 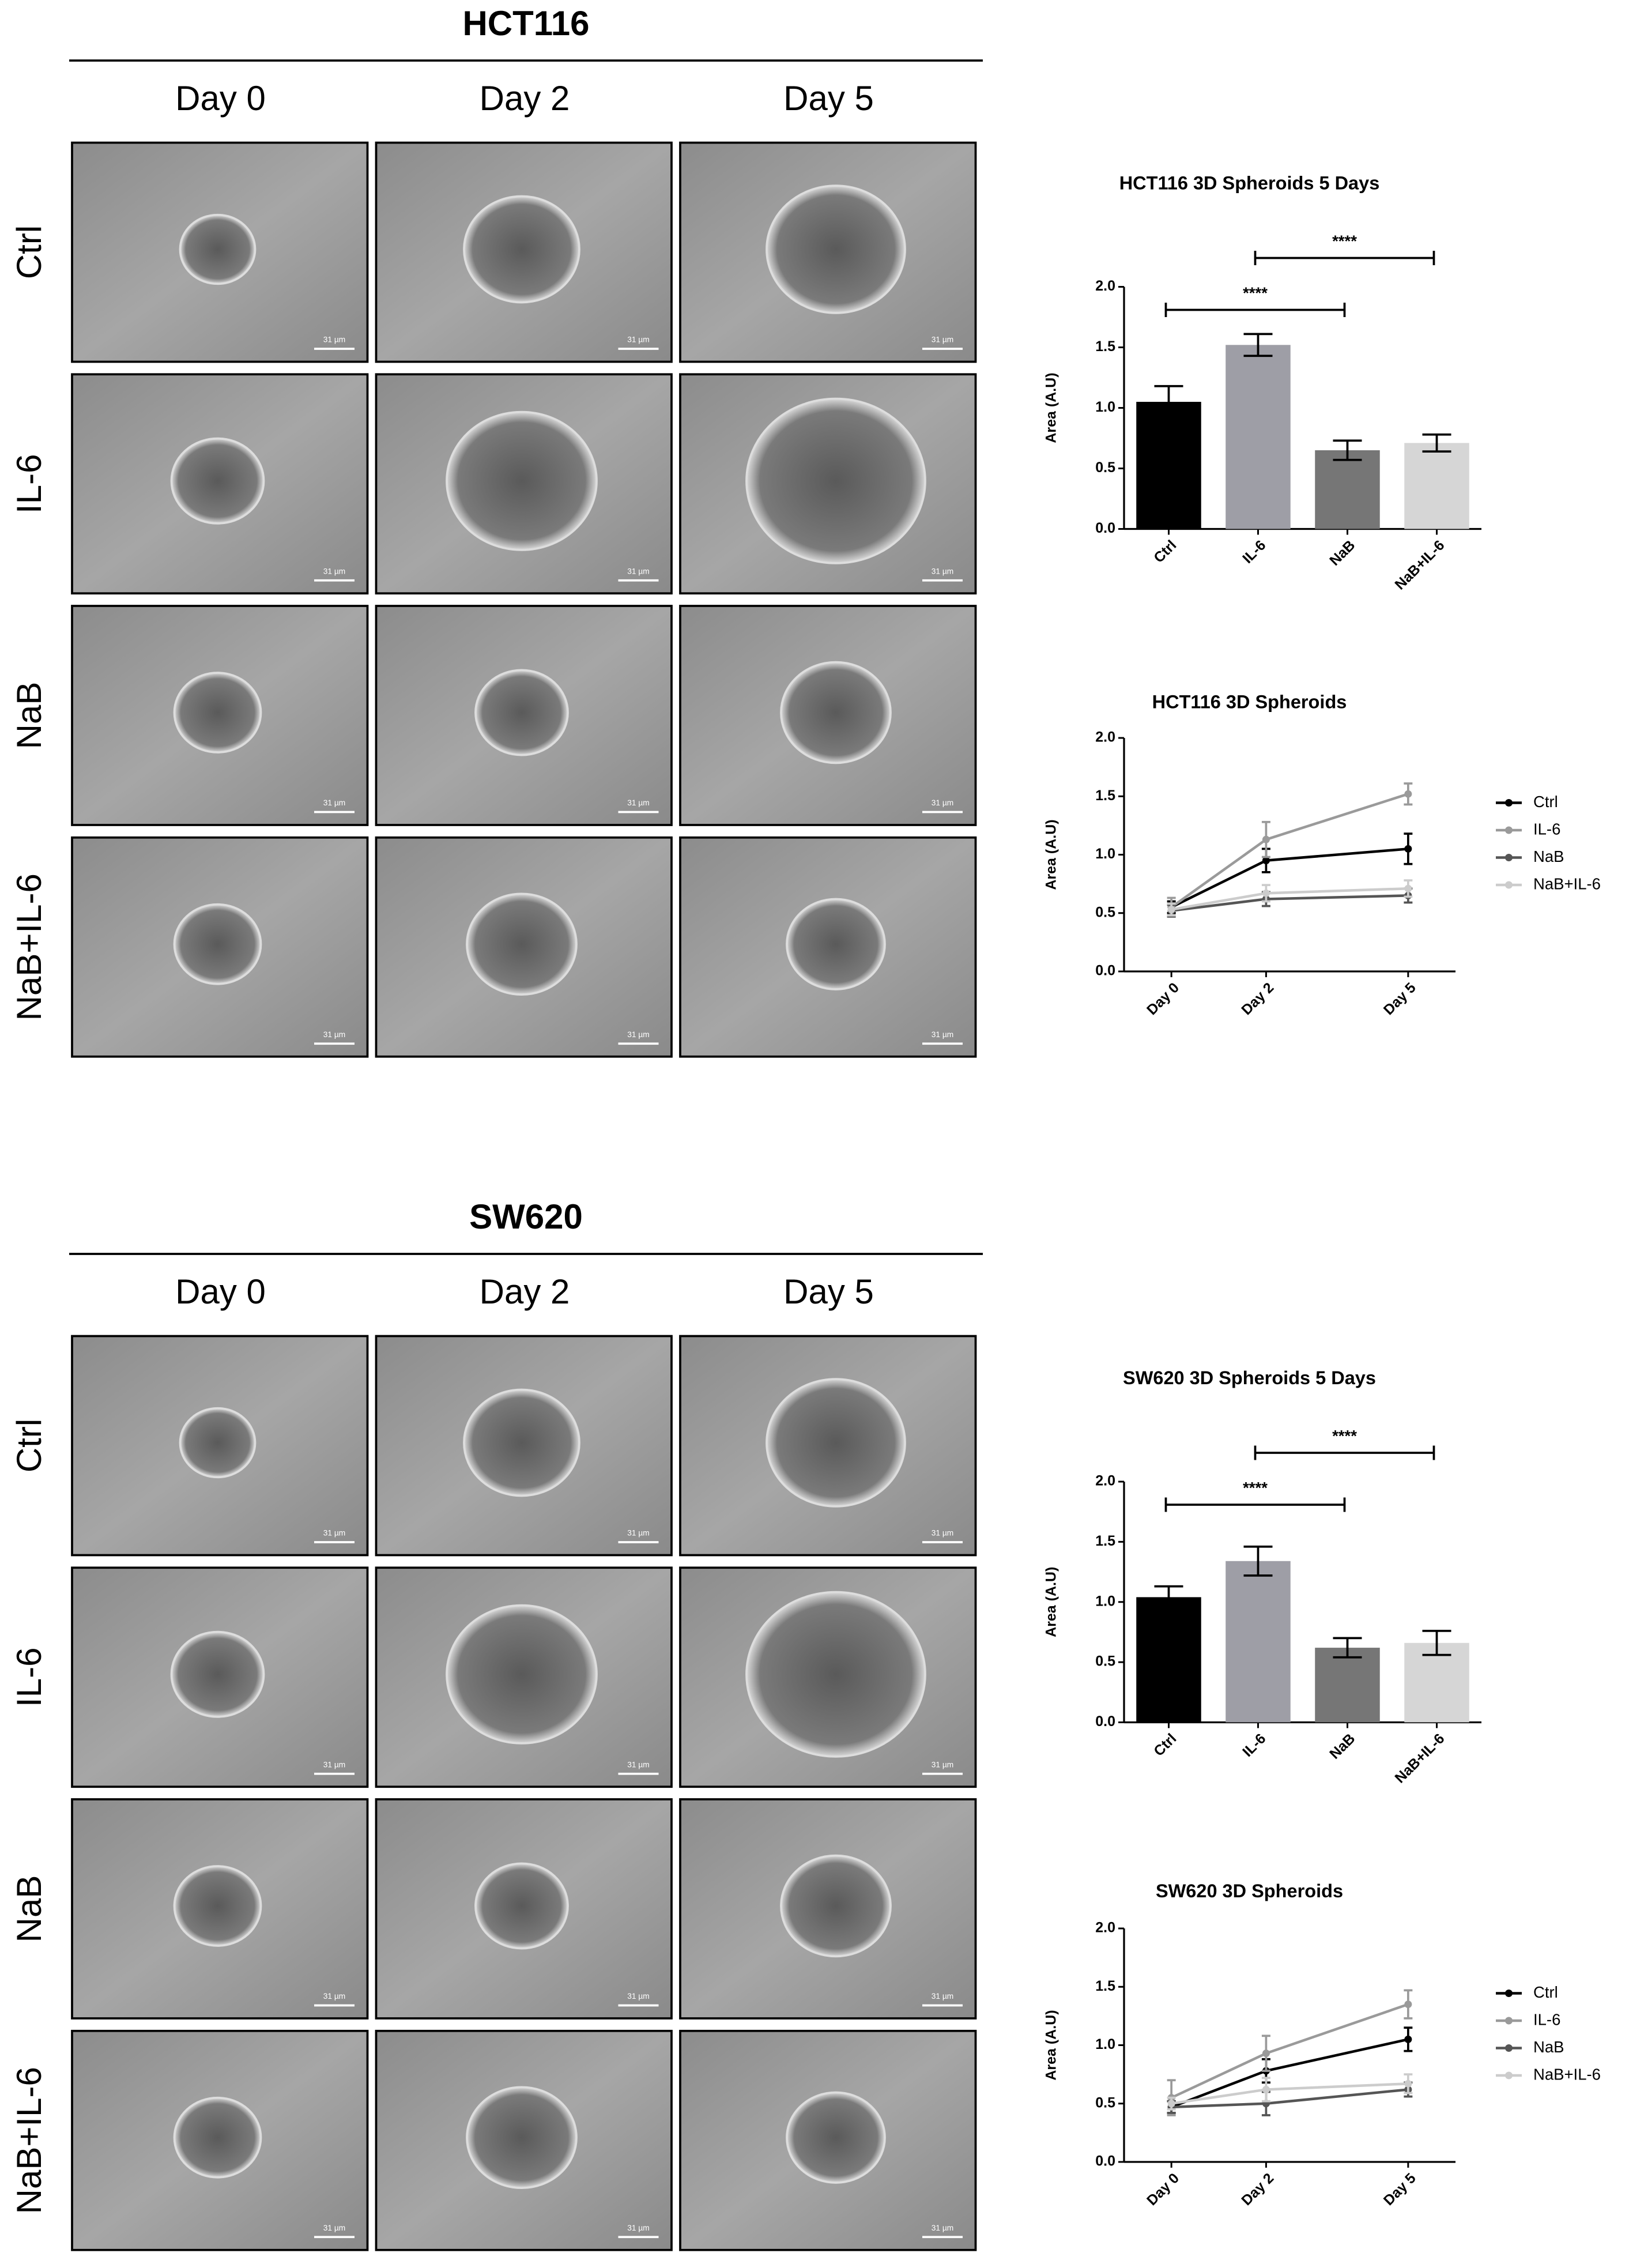 What do you see at coordinates (1419, 565) in the screenshot?
I see `x-tick-label: NaB+IL-6` at bounding box center [1419, 565].